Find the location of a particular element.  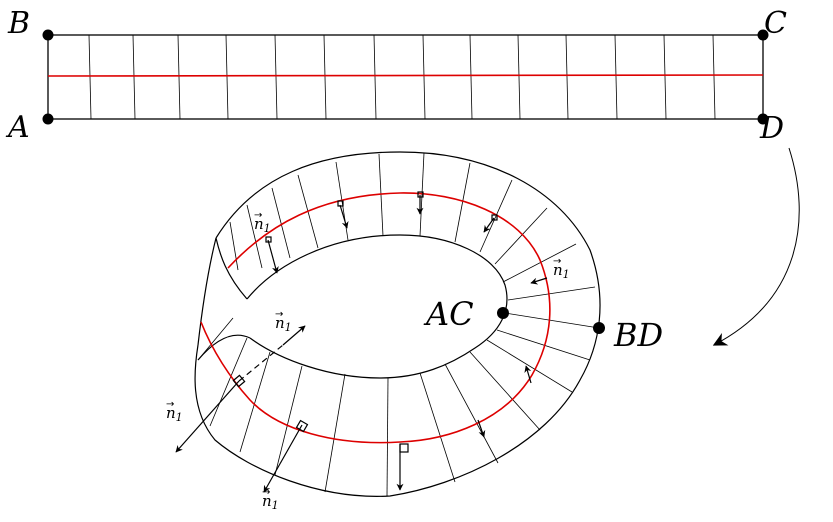

corner-b-dot is located at coordinates (48, 35).